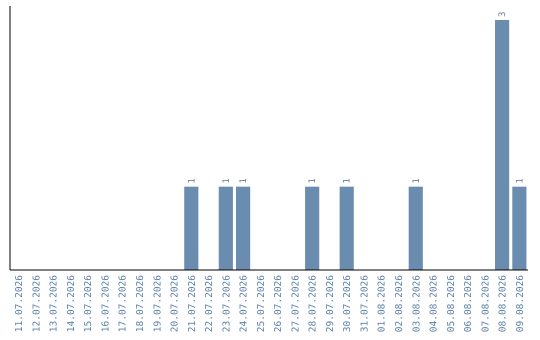  Describe the element at coordinates (520, 303) in the screenshot. I see `x-tick-label: 09.08.2026` at that location.